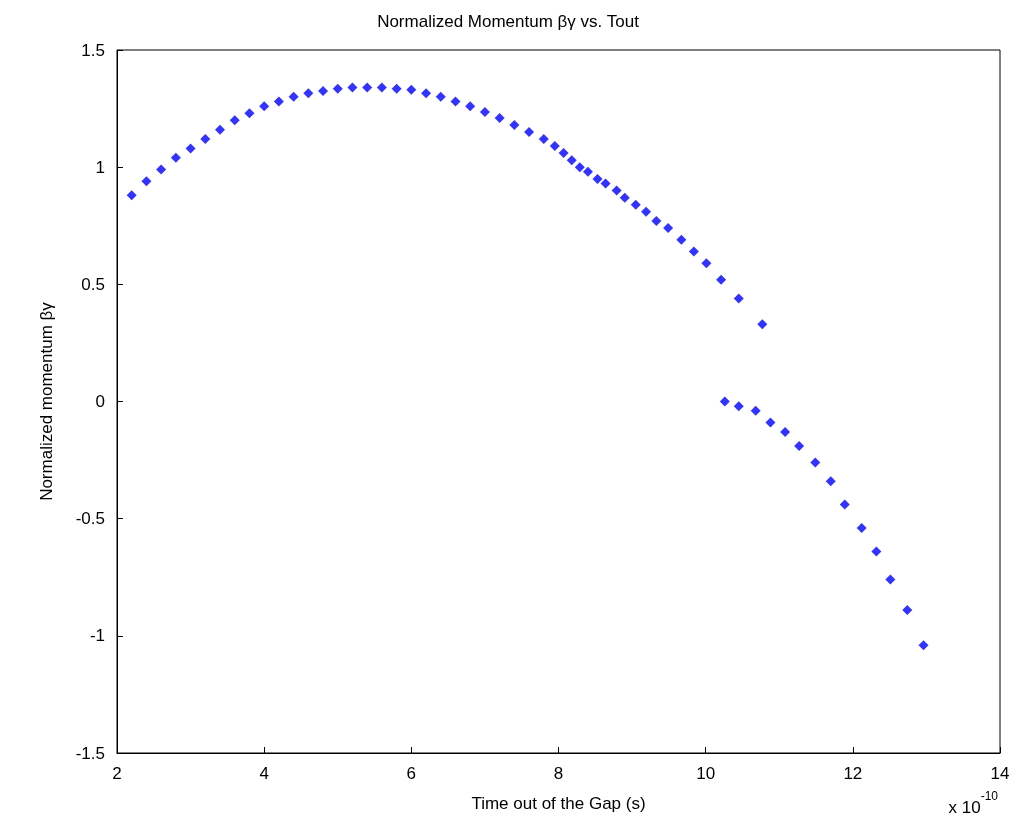  I want to click on x-axis-title: Time out of the Gap (s), so click(558, 803).